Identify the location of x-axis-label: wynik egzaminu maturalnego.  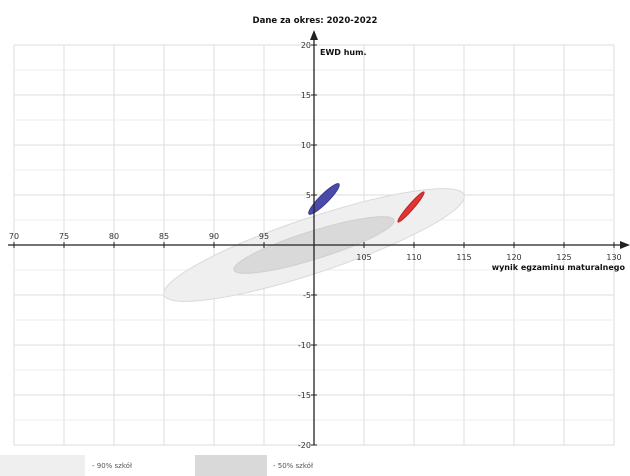
(559, 267).